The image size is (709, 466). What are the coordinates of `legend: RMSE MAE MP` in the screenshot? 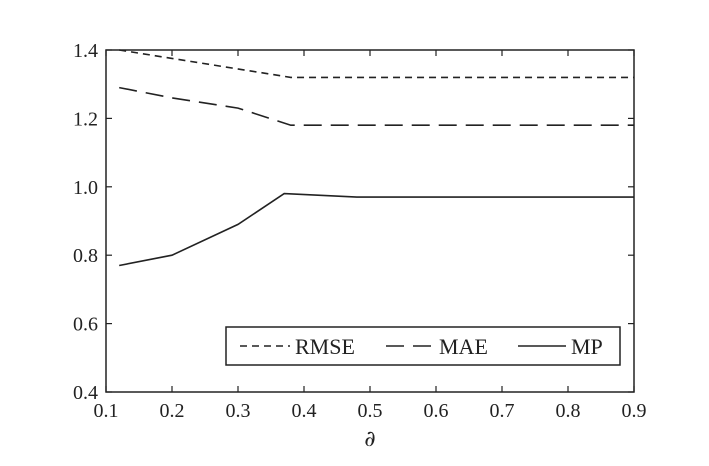 It's located at (423, 346).